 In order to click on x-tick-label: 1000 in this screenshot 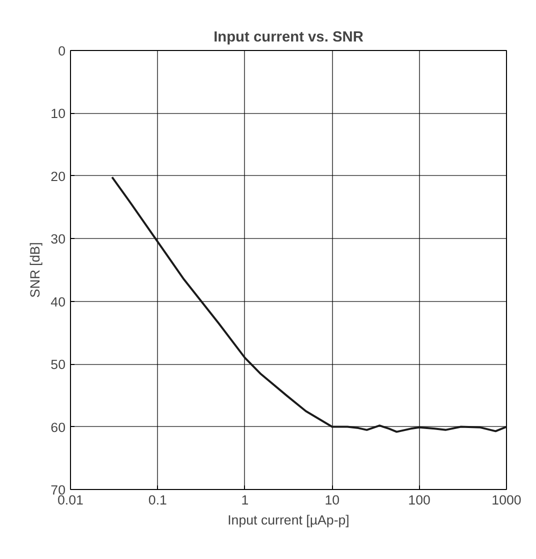, I will do `click(507, 500)`.